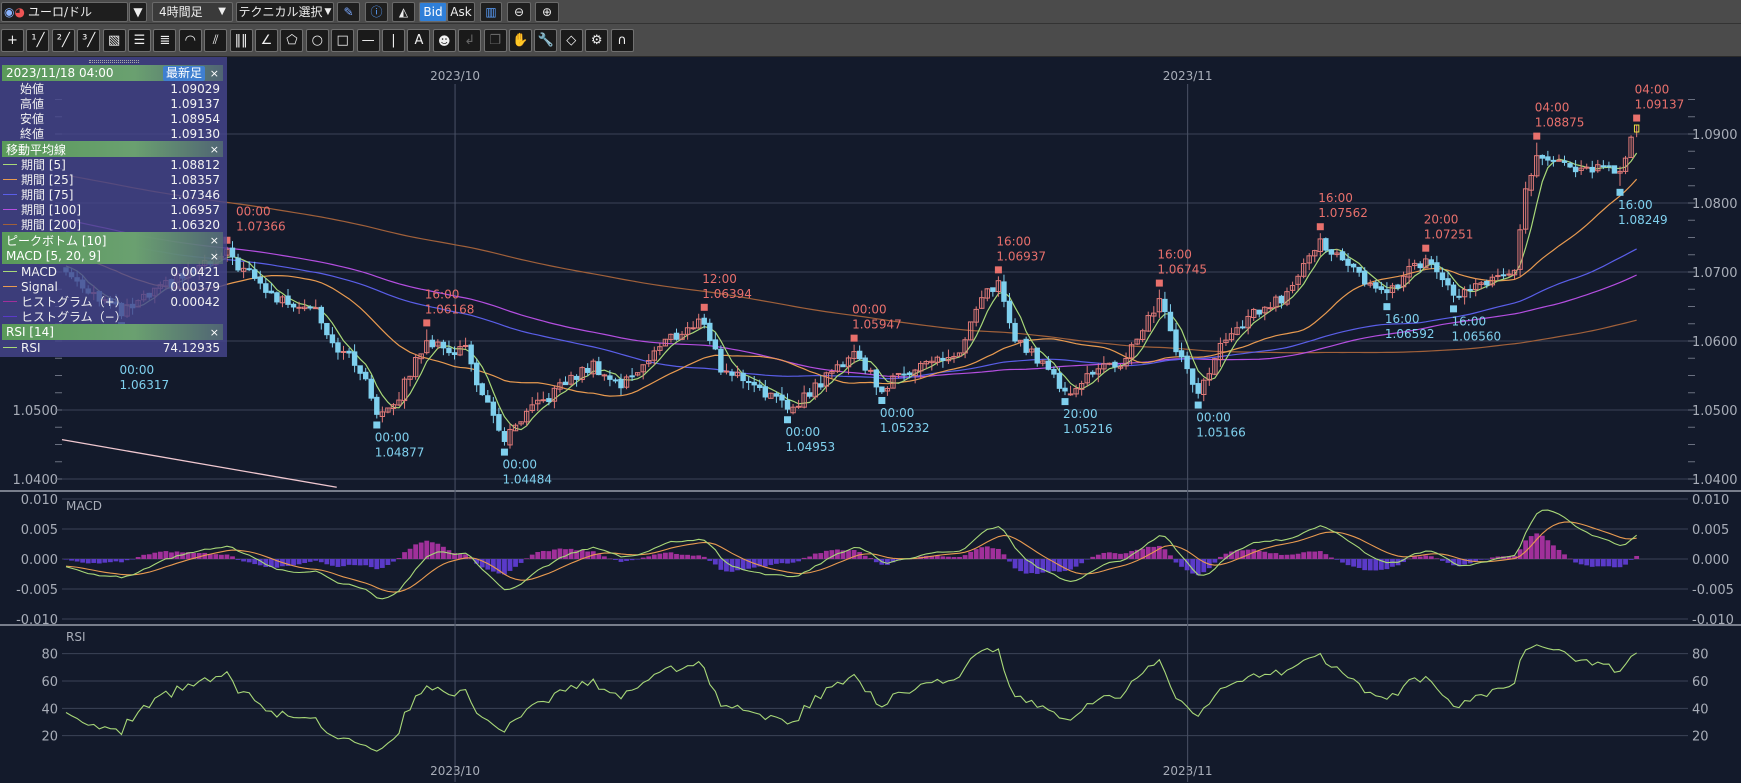 This screenshot has width=1741, height=783. I want to click on price-axis-label-right: 1.0800, so click(1715, 204).